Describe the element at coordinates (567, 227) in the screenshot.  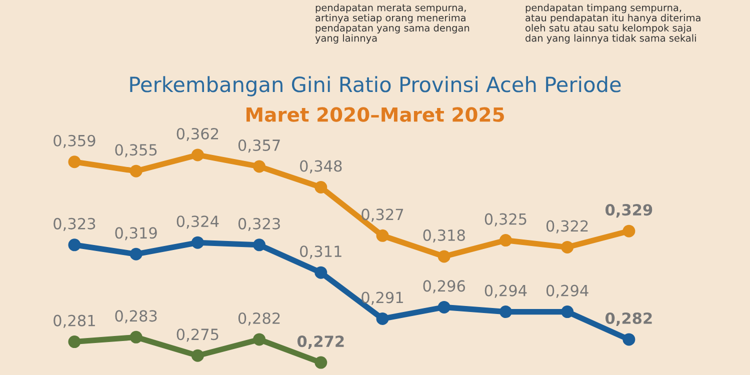
I see `data-label: 0,322` at that location.